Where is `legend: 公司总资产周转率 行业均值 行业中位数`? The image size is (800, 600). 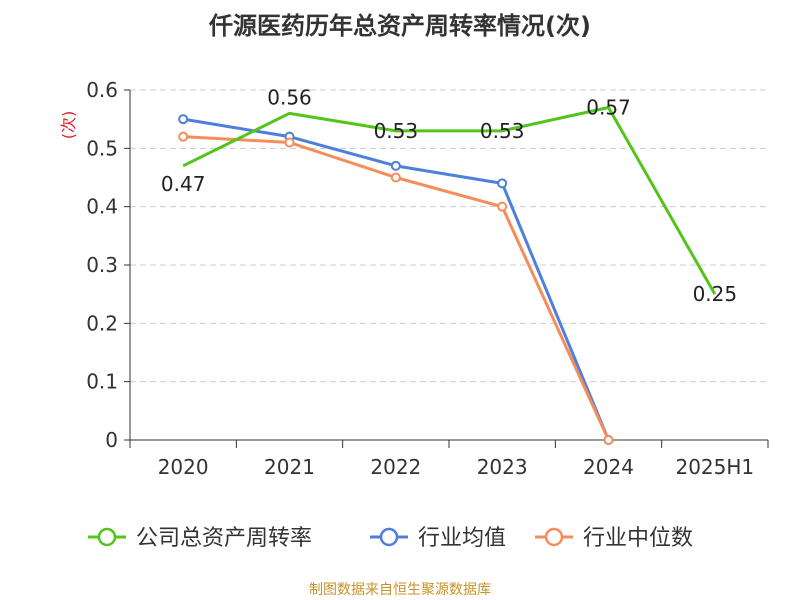 legend: 公司总资产周转率 行业均值 行业中位数 is located at coordinates (390, 538).